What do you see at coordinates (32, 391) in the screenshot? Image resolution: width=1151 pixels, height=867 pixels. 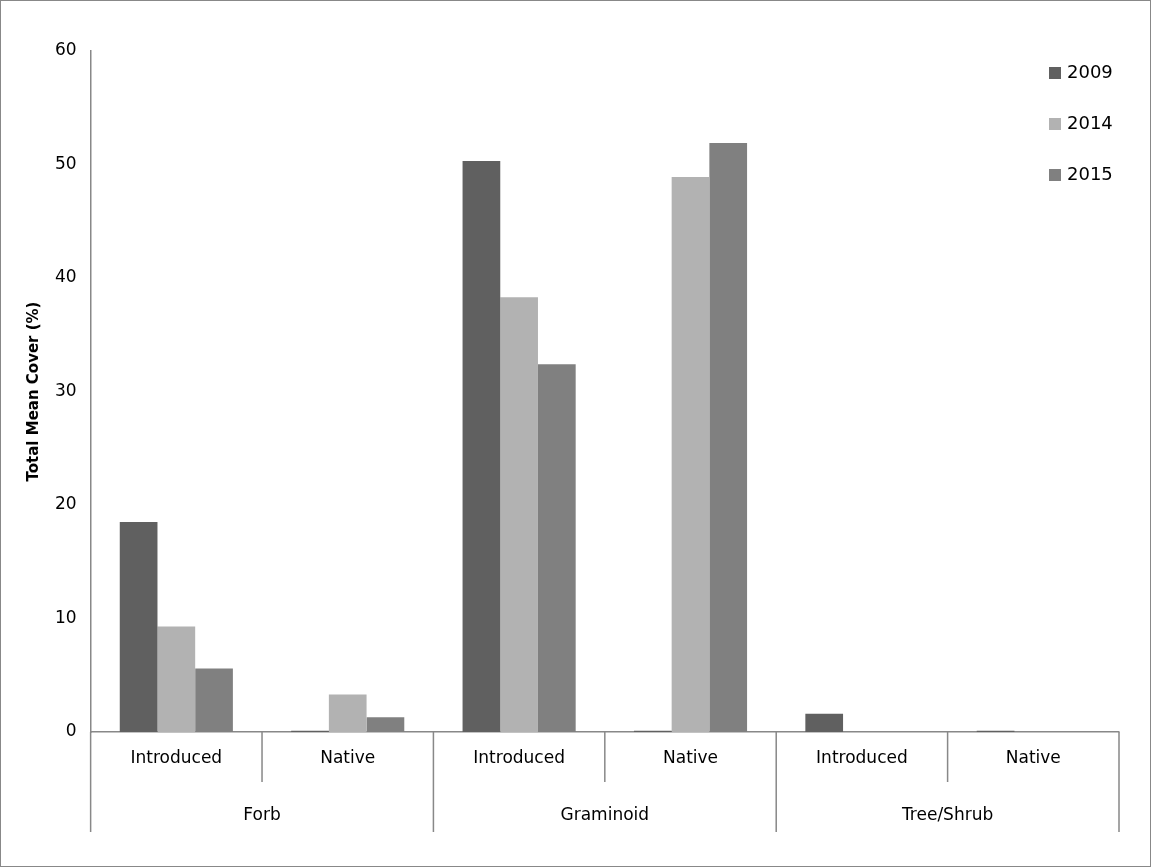 I see `y-axis-title: Total Mean Cover (%)` at bounding box center [32, 391].